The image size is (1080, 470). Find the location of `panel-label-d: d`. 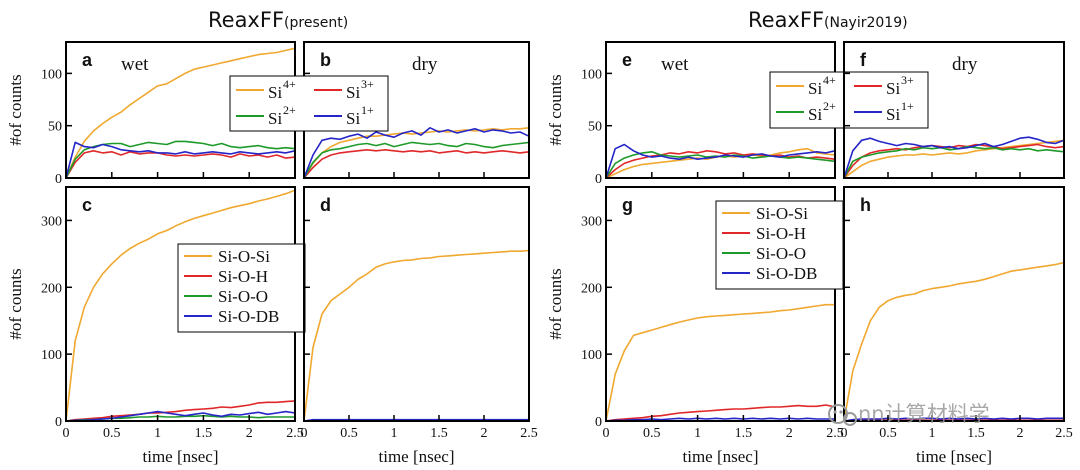

panel-label-d: d is located at coordinates (325, 205).